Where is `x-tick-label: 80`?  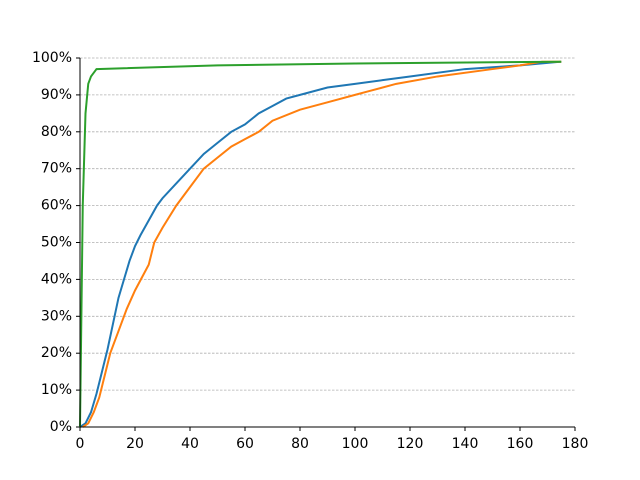 x-tick-label: 80 is located at coordinates (300, 444).